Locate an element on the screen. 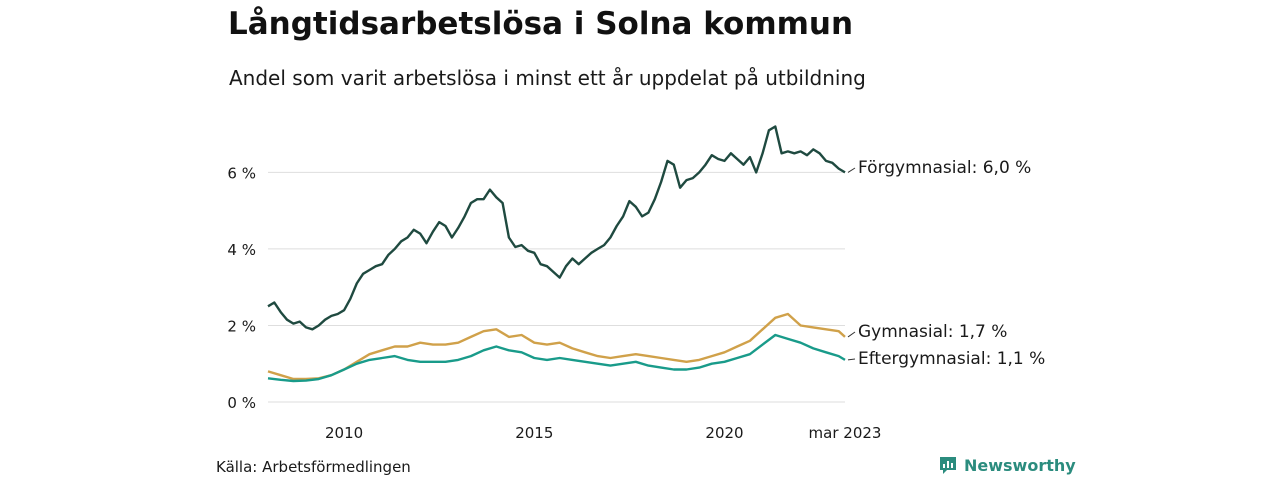  series-end-label: Eftergymnasial: 1,1 % is located at coordinates (951, 359).